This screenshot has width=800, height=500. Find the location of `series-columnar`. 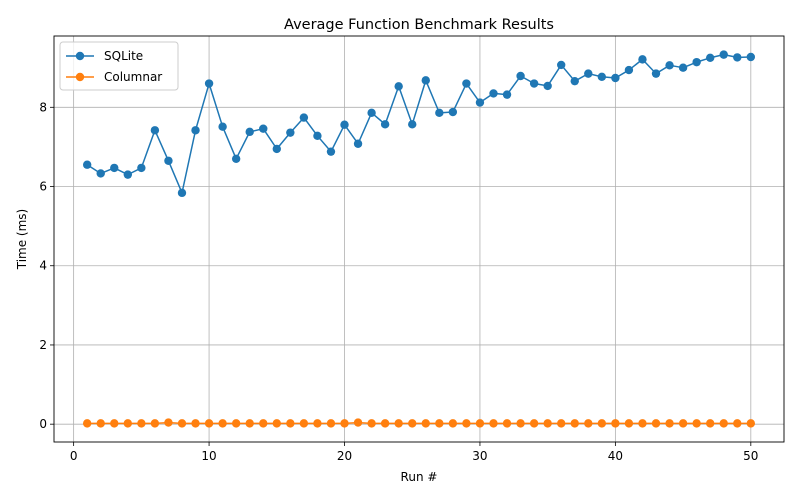

series-columnar is located at coordinates (419, 423).